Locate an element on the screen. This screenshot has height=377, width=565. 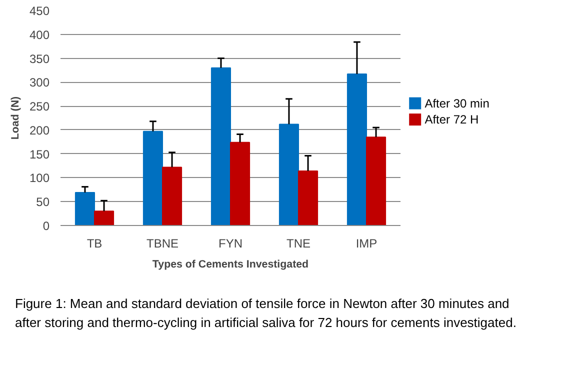
y-tick-label: 100 is located at coordinates (39, 178).